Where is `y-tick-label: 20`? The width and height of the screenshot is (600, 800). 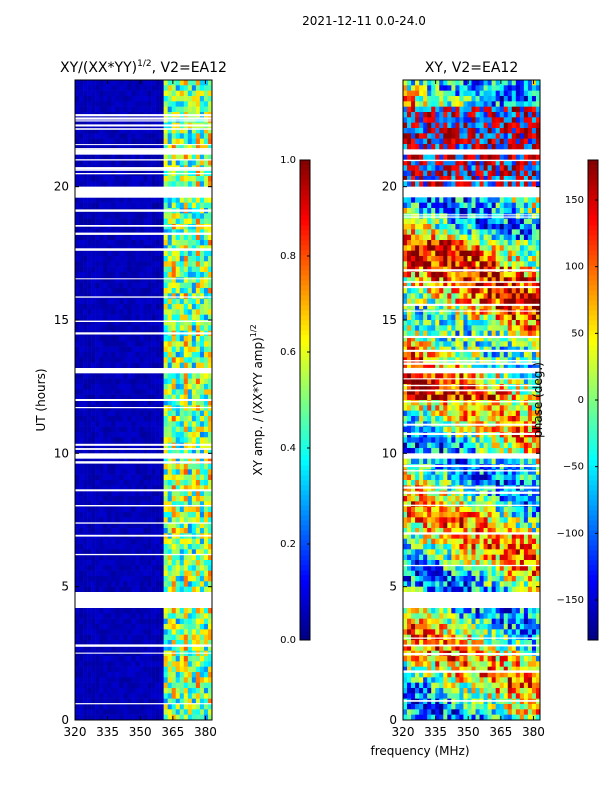
y-tick-label: 20 is located at coordinates (61, 187).